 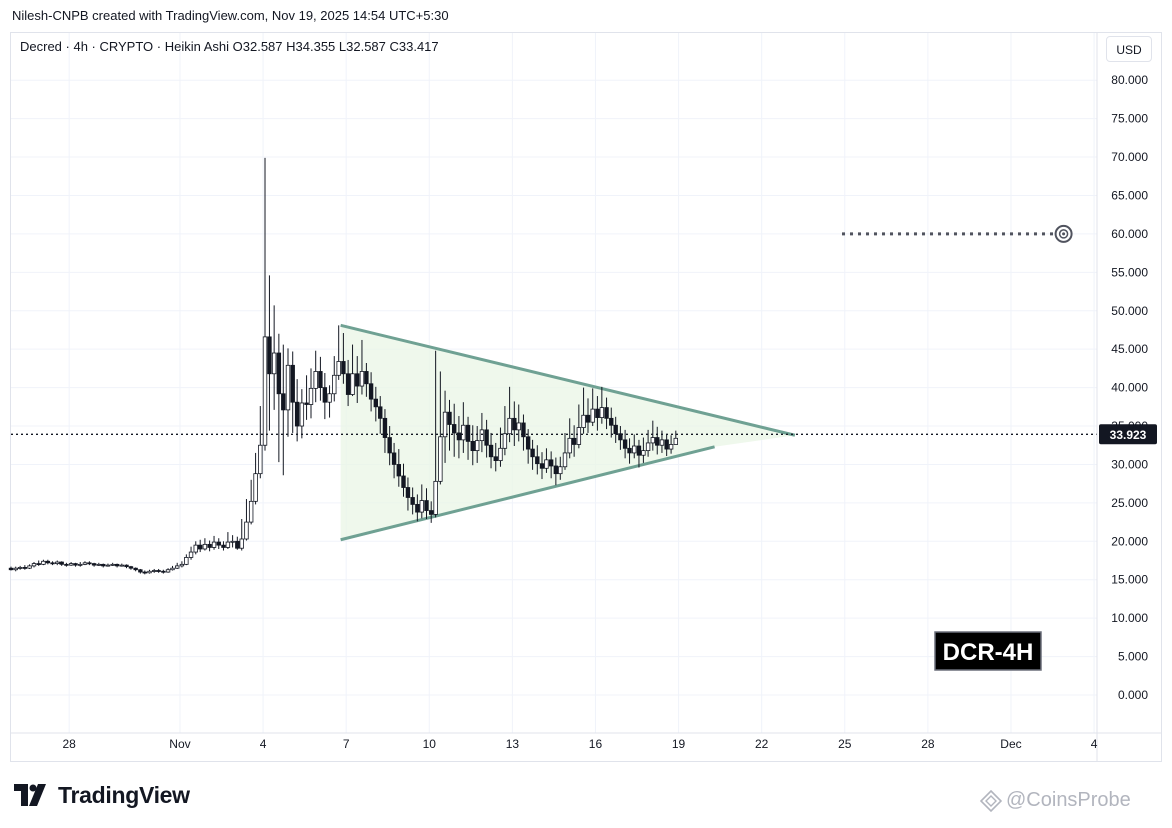 I want to click on x-tick-label: 7, so click(x=346, y=744).